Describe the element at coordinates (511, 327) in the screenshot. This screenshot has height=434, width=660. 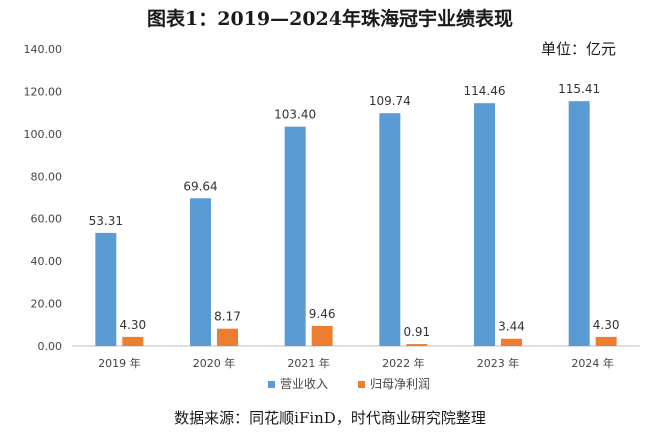
I see `profit-data-label: 3.44` at that location.